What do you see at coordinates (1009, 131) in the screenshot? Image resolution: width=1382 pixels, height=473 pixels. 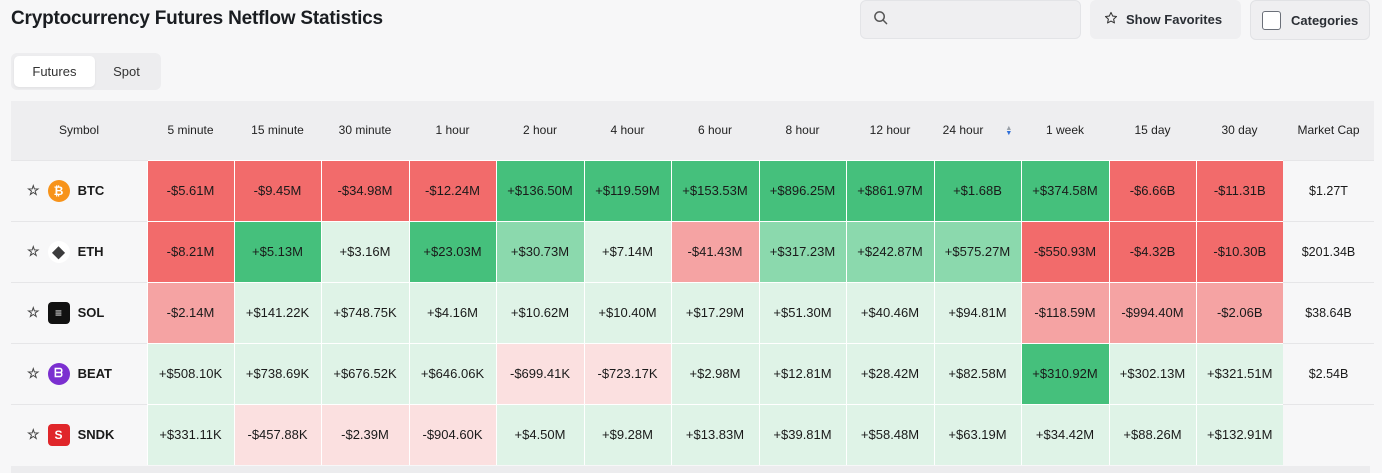 I see `sort-icon: ▲ ▼` at bounding box center [1009, 131].